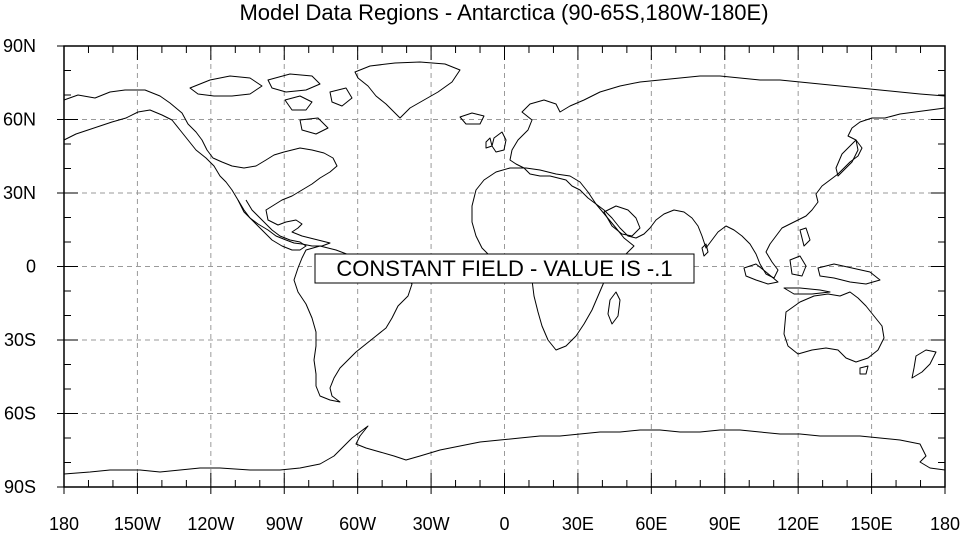 The image size is (961, 538). I want to click on coastline-greenland, so click(407, 90).